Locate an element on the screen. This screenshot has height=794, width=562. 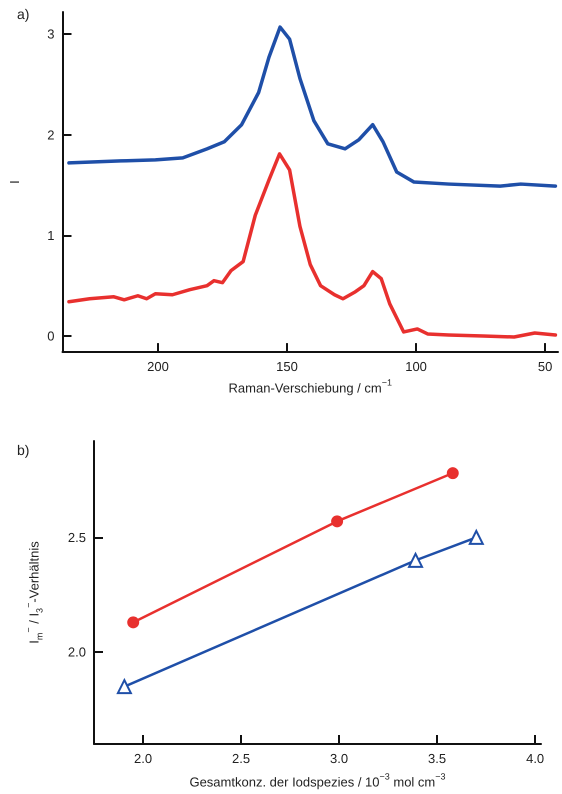
y-tick-label: 2 is located at coordinates (50, 134).